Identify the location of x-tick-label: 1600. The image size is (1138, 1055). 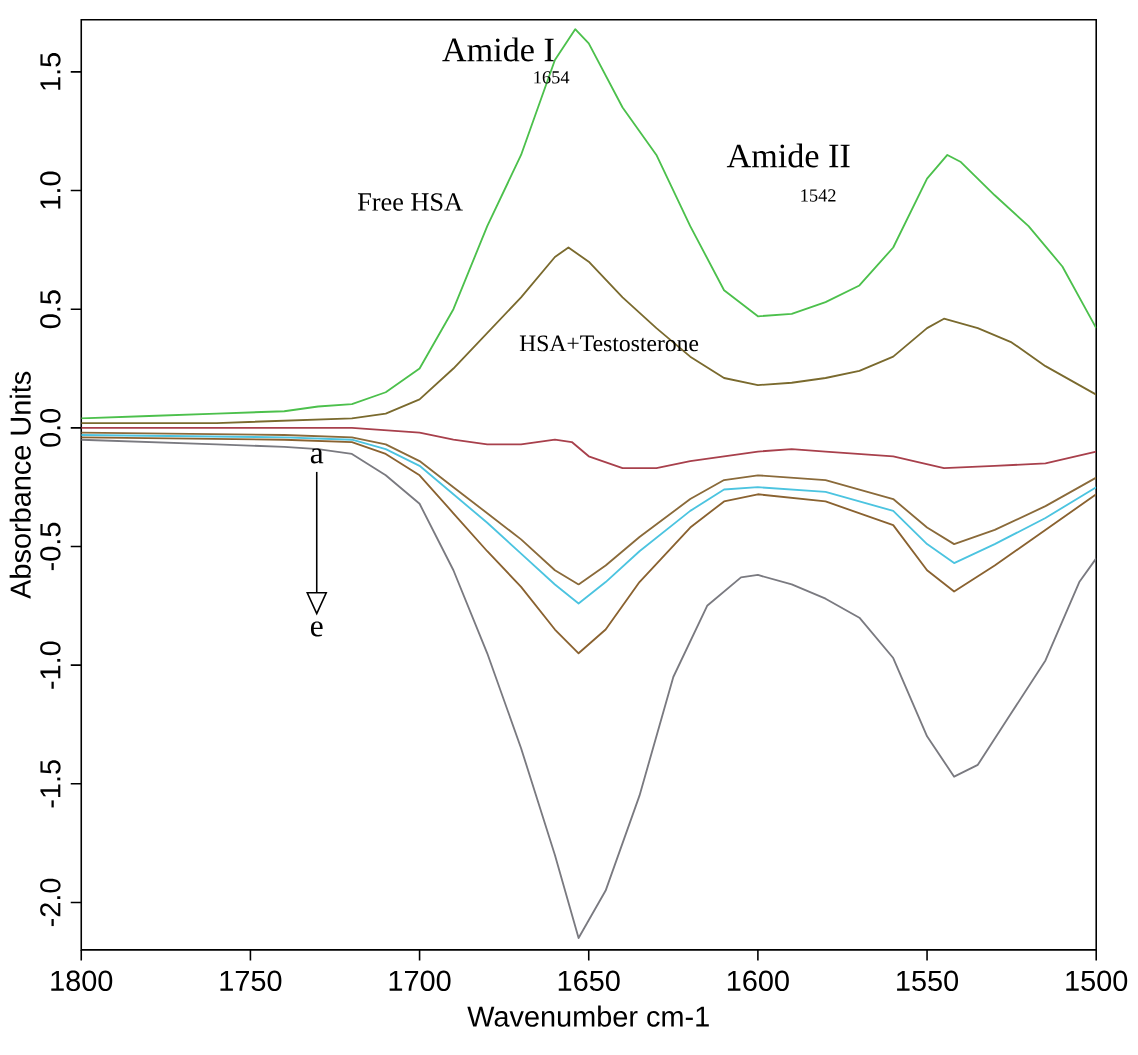
(758, 980).